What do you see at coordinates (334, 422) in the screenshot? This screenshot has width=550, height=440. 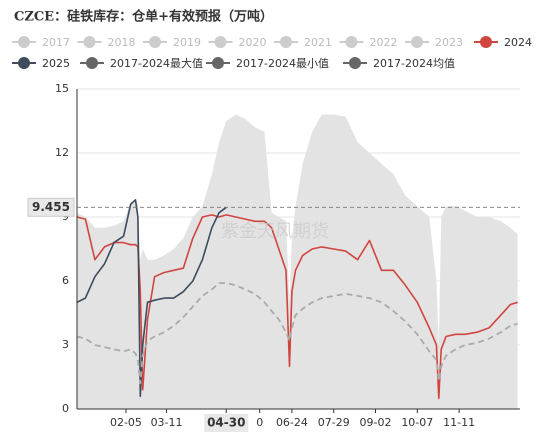 I see `x-tick-label: 07-29` at bounding box center [334, 422].